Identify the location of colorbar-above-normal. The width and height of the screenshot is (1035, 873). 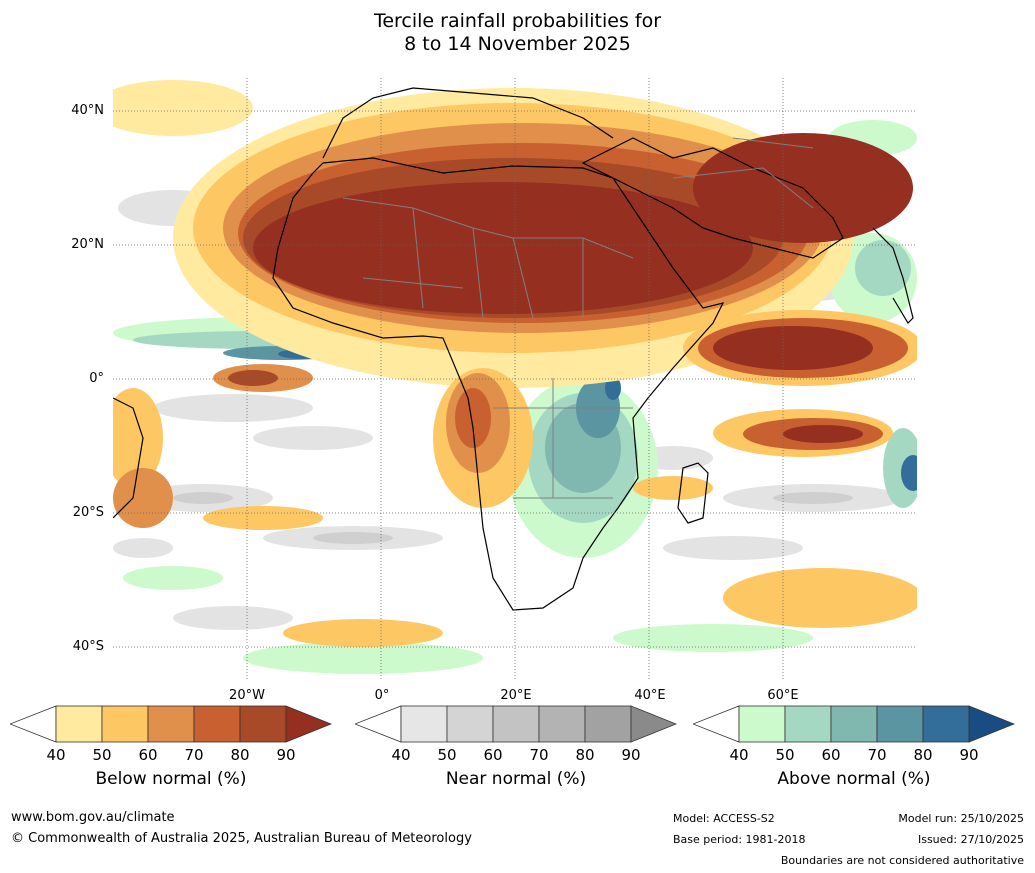
(853, 724).